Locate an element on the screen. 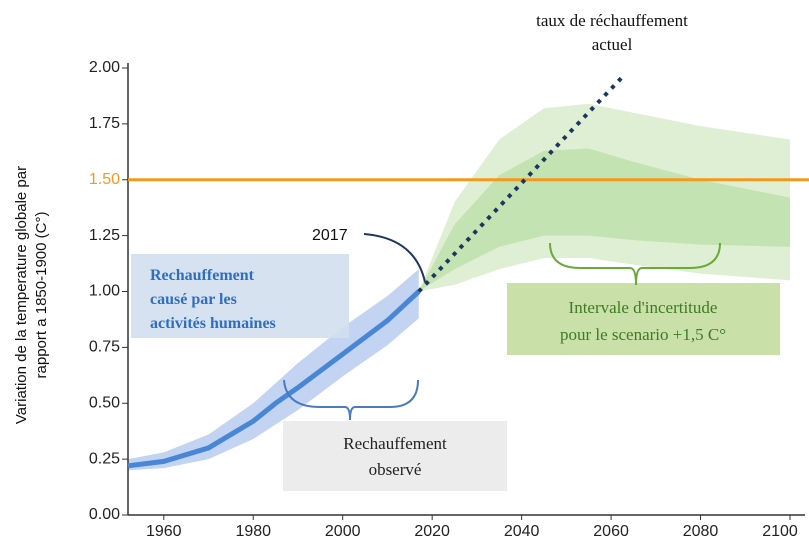 The image size is (809, 546). observed-box is located at coordinates (395, 456).